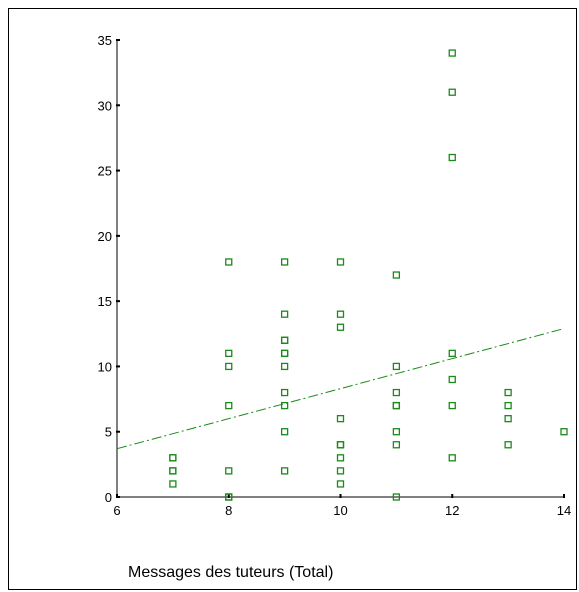  Describe the element at coordinates (105, 236) in the screenshot. I see `y-tick-label: 20` at that location.